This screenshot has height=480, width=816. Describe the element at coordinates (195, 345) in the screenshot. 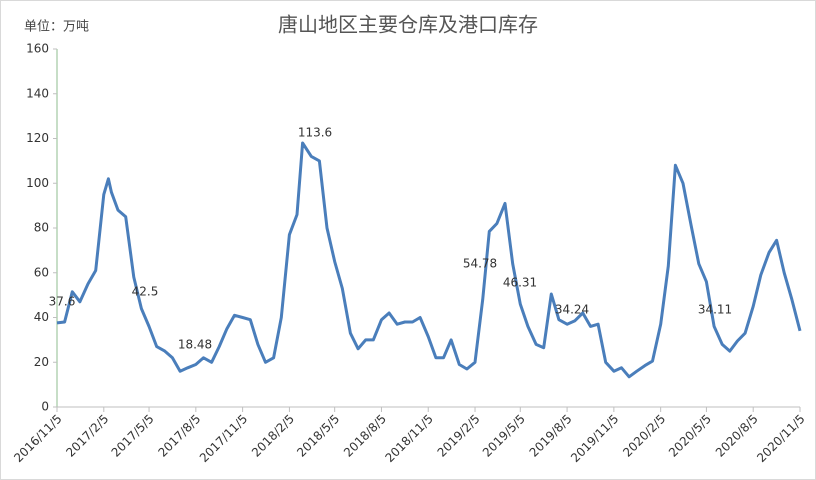

I see `annotation: 18.48` at that location.